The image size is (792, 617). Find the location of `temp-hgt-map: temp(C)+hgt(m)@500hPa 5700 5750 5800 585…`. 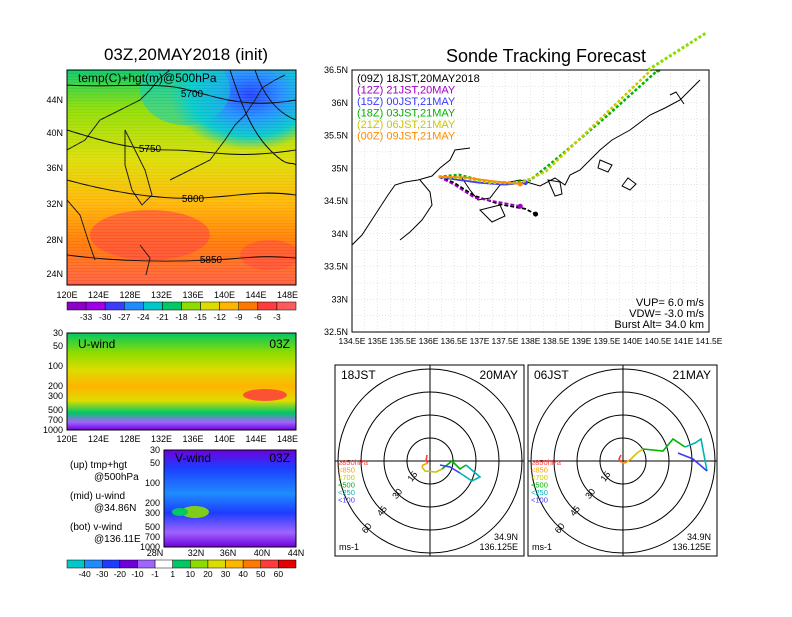

temp-hgt-map: temp(C)+hgt(m)@500hPa 5700 5750 5800 585… is located at coordinates (172, 184).